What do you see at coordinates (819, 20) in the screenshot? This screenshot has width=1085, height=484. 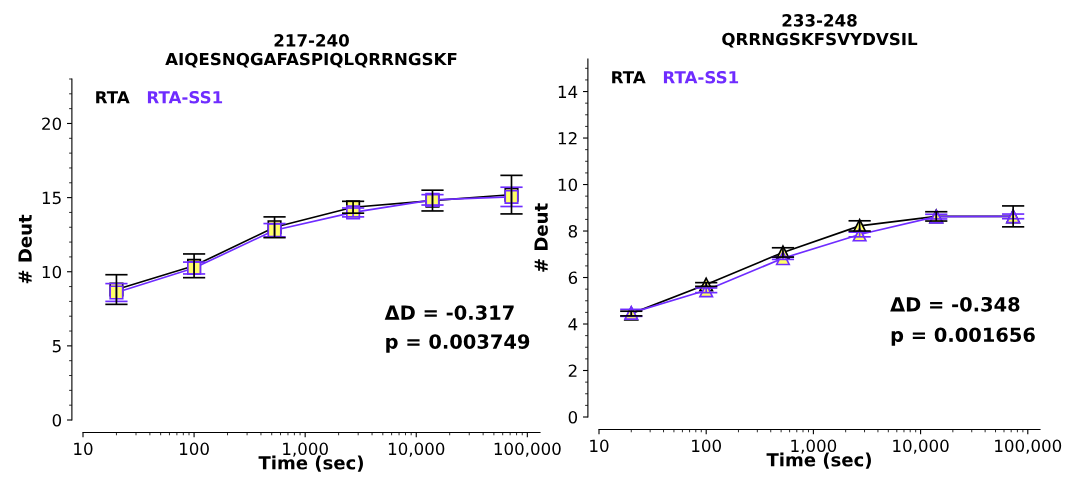 I see `chart-title: 233-248` at bounding box center [819, 20].